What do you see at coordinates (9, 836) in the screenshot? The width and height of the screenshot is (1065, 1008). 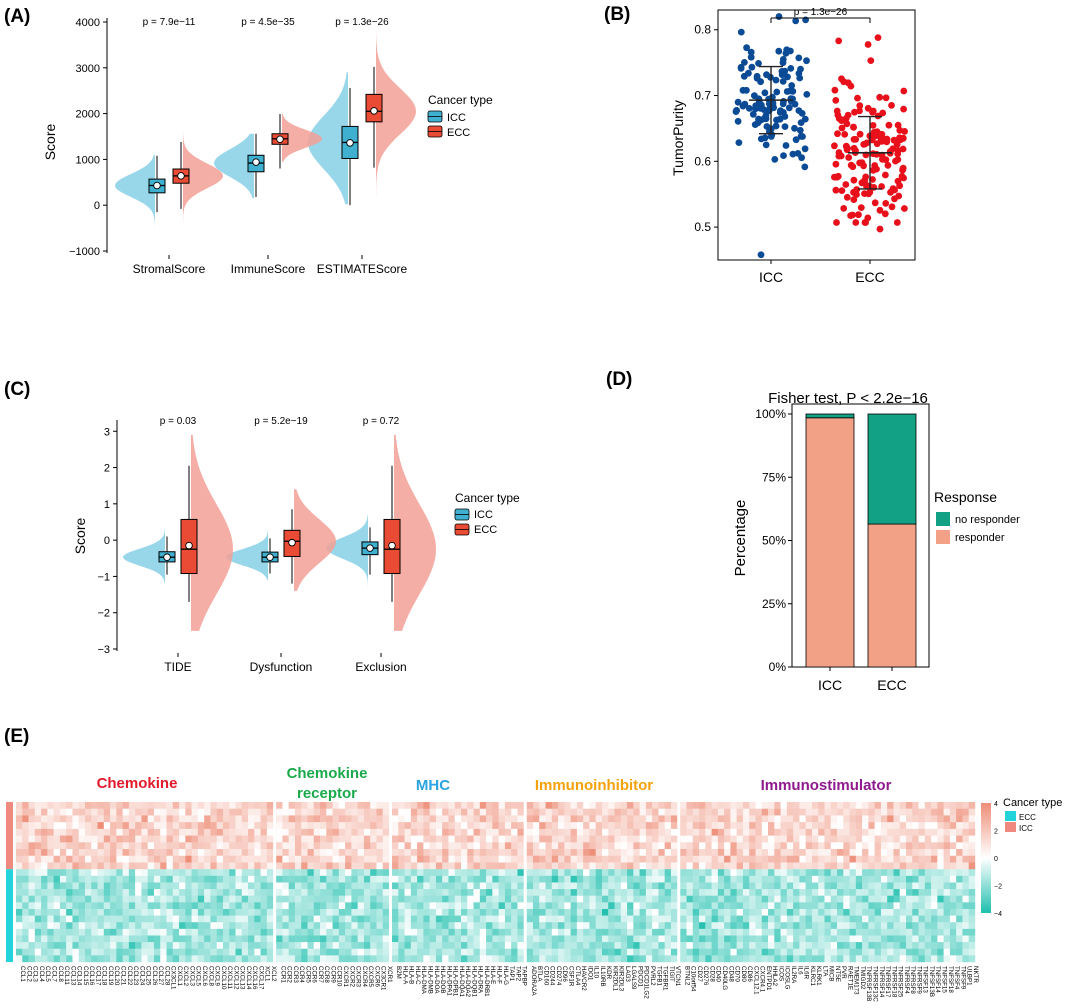 I see `heatmap-annotation-icc` at bounding box center [9, 836].